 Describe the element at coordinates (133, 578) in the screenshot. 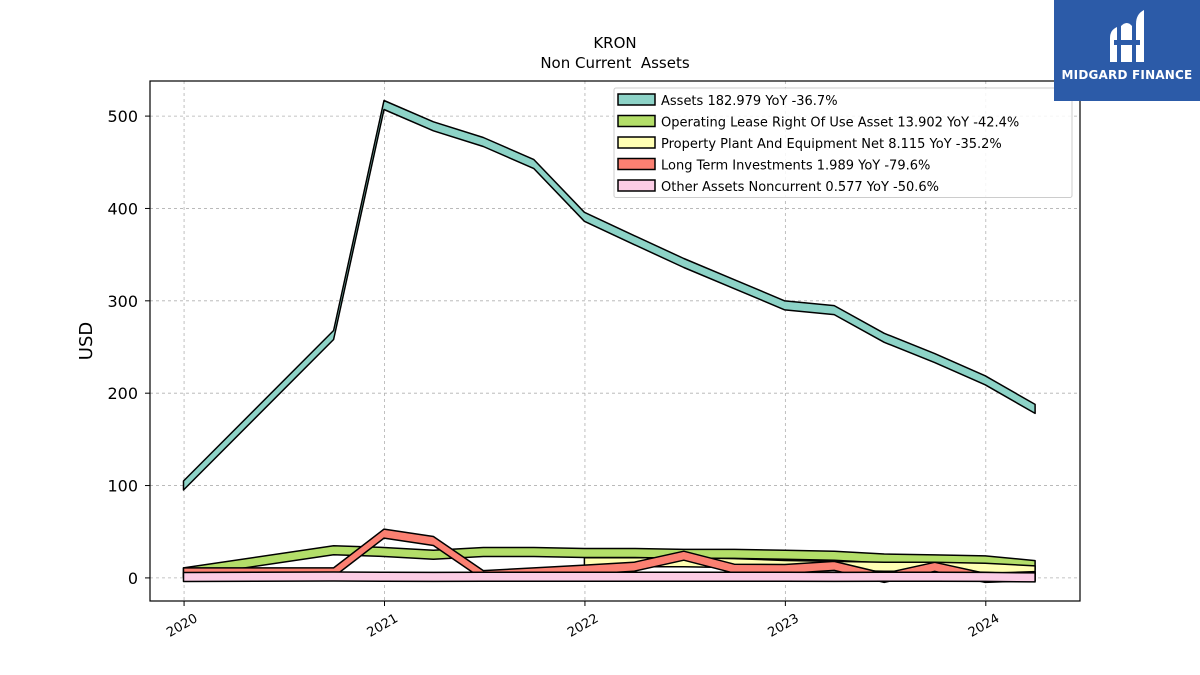

I see `y-tick-label: 0` at that location.